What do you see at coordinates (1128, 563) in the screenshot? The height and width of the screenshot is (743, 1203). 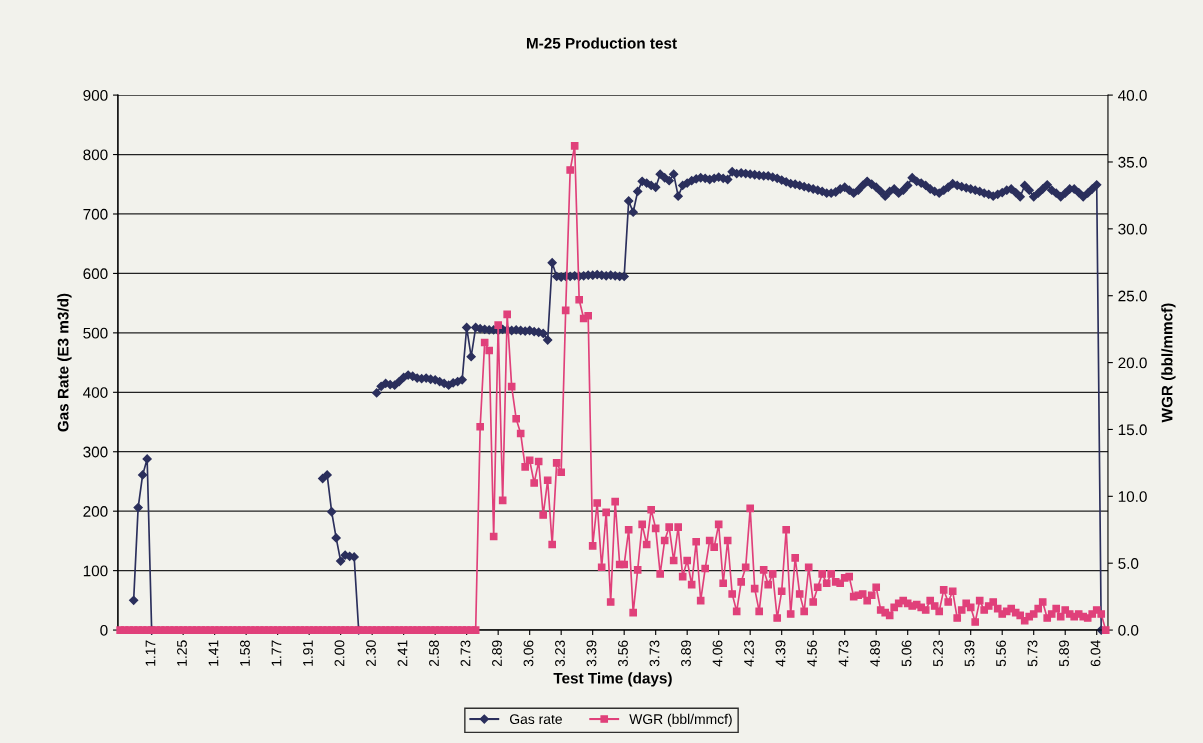 I see `y2-tick-label: 5.0` at bounding box center [1128, 563].